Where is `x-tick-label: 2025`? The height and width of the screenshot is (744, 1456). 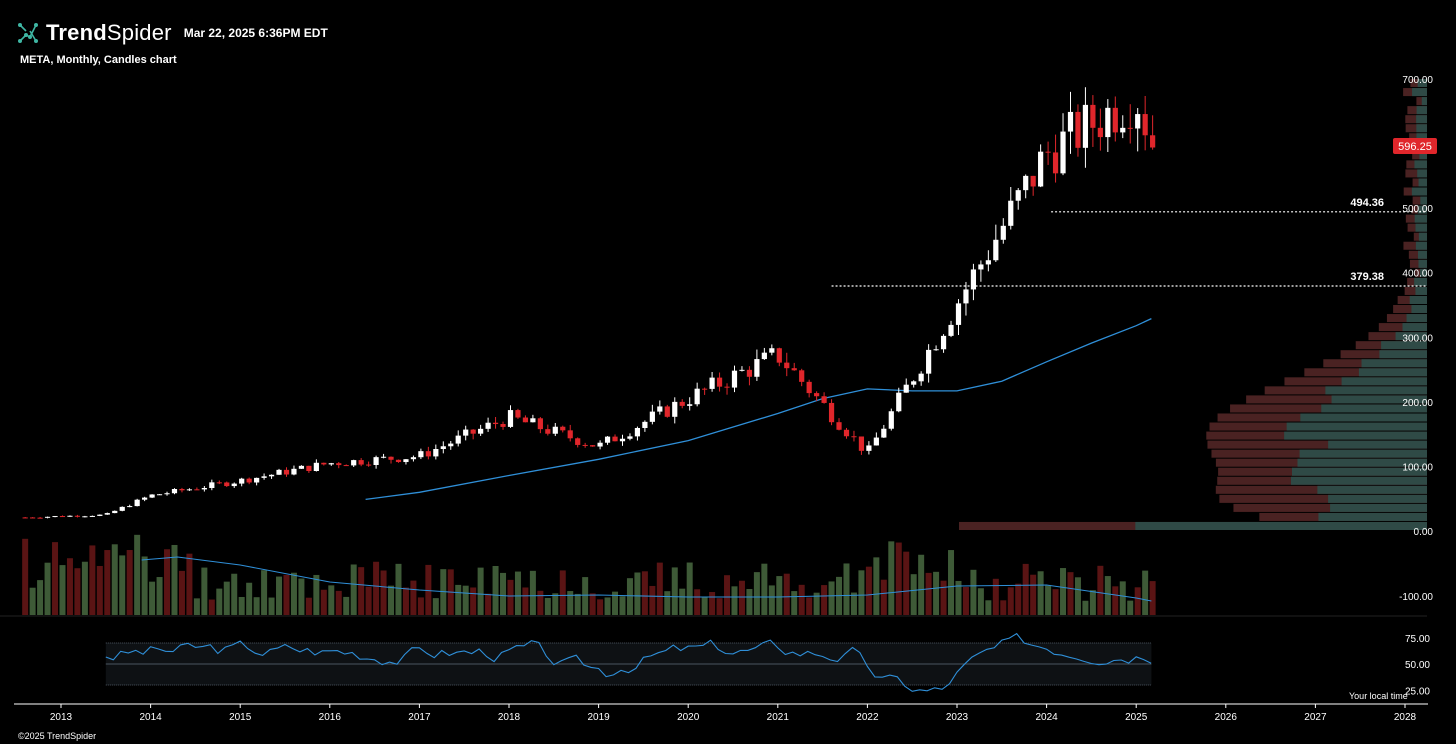
x-tick-label: 2025 is located at coordinates (1136, 717).